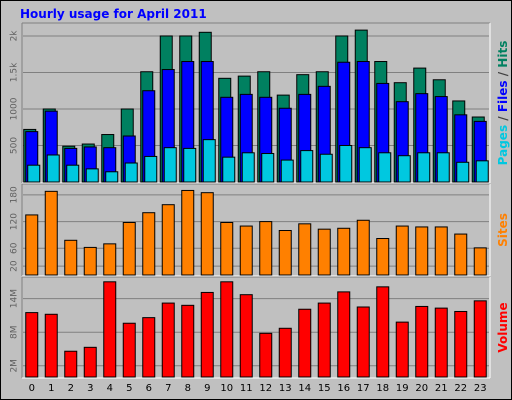  Describe the element at coordinates (113, 14) in the screenshot. I see `chart-title: Hourly usage for April 2011` at that location.